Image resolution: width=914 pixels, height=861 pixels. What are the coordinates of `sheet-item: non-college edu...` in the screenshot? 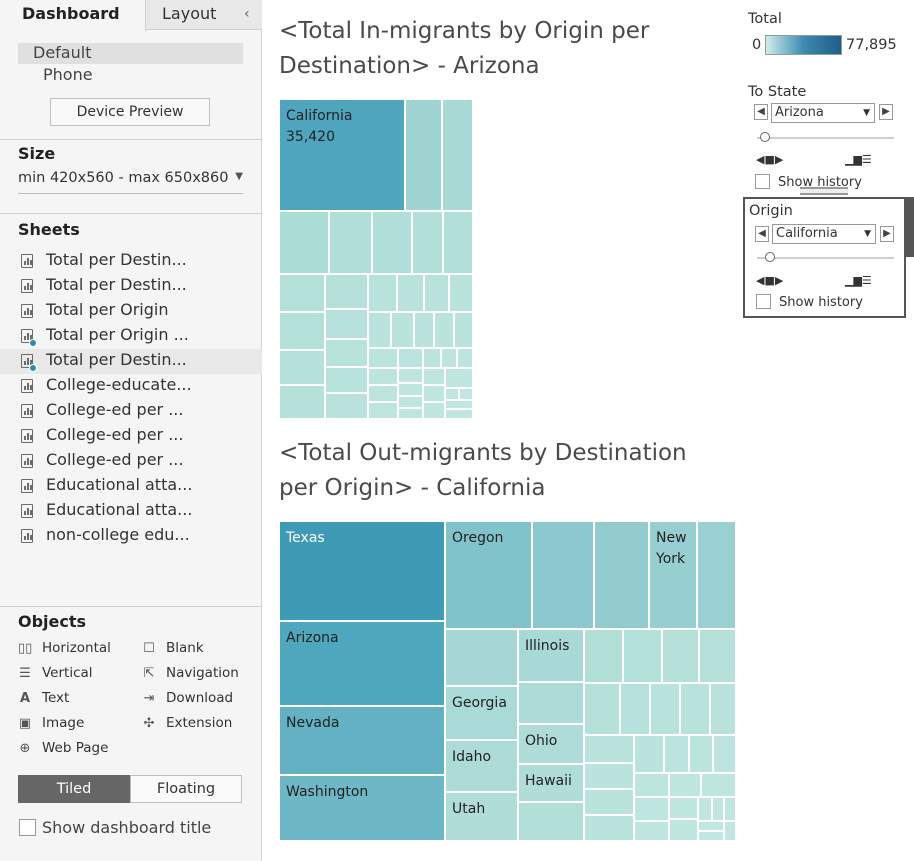 It's located at (131, 536).